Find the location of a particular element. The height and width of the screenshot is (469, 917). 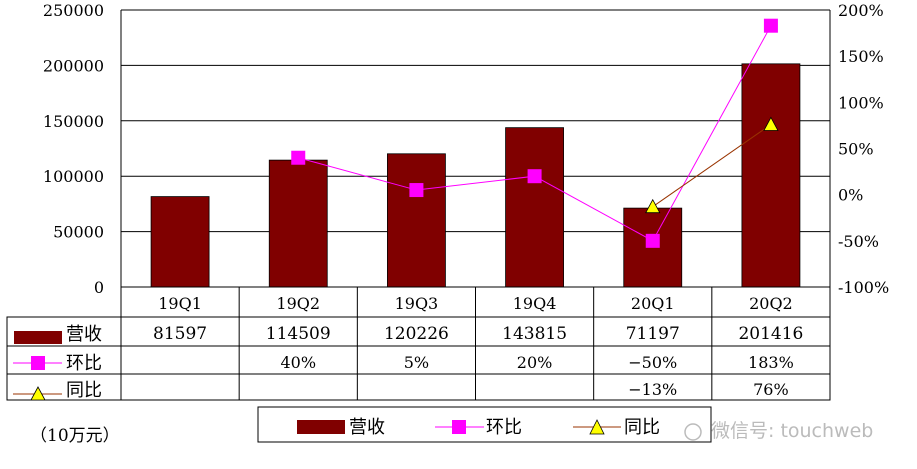

row-header: 同比 is located at coordinates (84, 390).